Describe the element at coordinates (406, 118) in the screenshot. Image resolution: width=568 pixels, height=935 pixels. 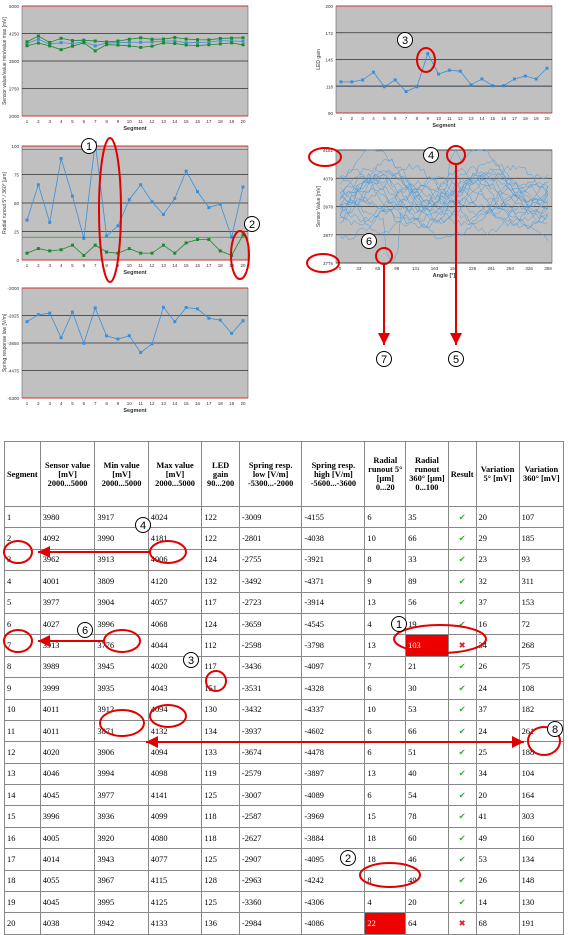
I see `x-tick-led: 7` at that location.